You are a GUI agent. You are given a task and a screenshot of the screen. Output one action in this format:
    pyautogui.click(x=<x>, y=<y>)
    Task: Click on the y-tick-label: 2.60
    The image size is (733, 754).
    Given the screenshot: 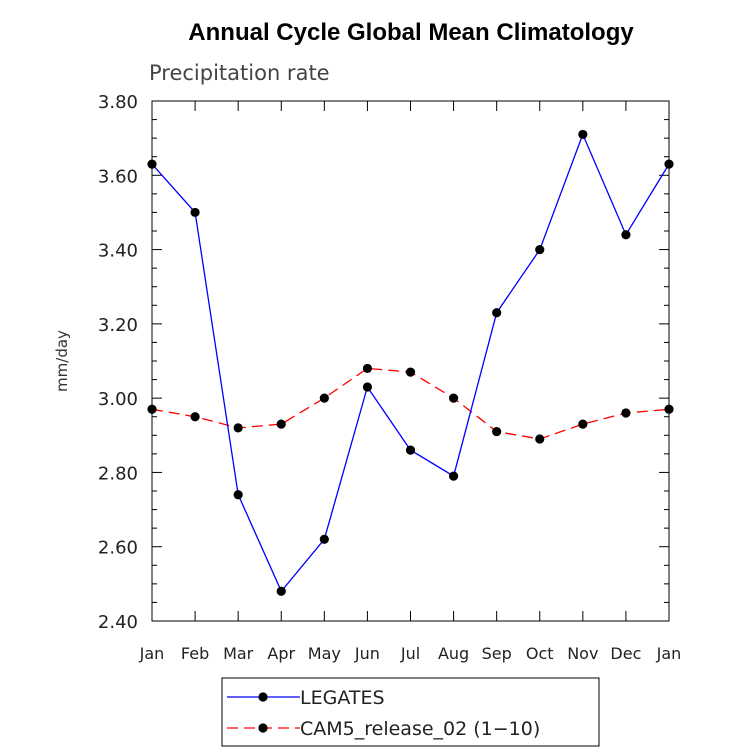 What is the action you would take?
    pyautogui.click(x=118, y=548)
    